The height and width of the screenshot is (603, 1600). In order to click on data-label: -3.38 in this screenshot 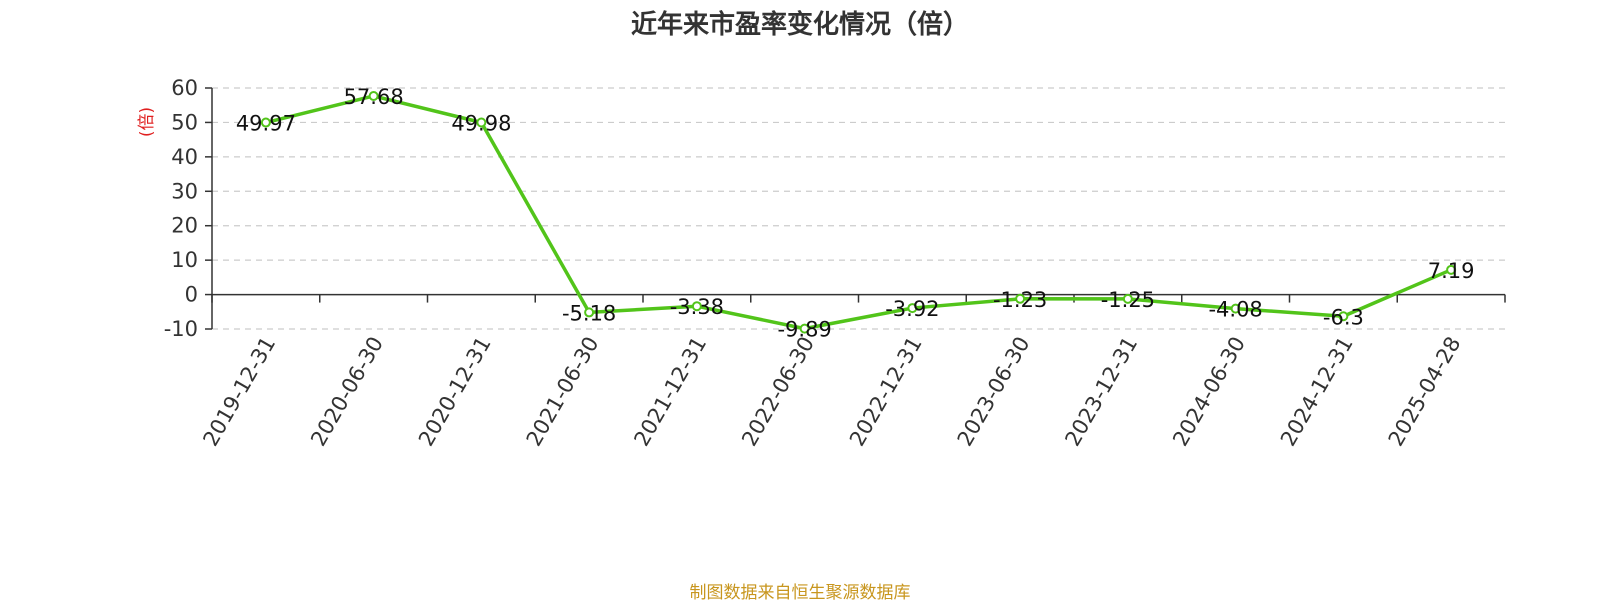, I will do `click(697, 307)`.